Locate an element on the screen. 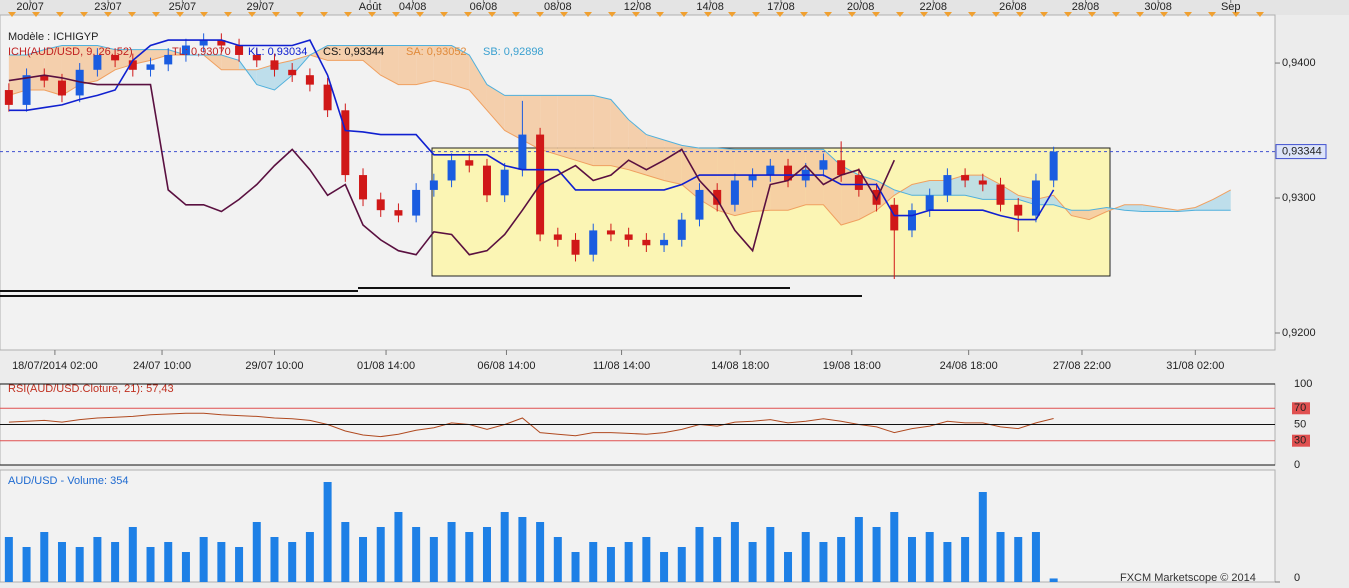 The image size is (1349, 588). volume-title: AUD/USD - Volume: 354 is located at coordinates (68, 481).